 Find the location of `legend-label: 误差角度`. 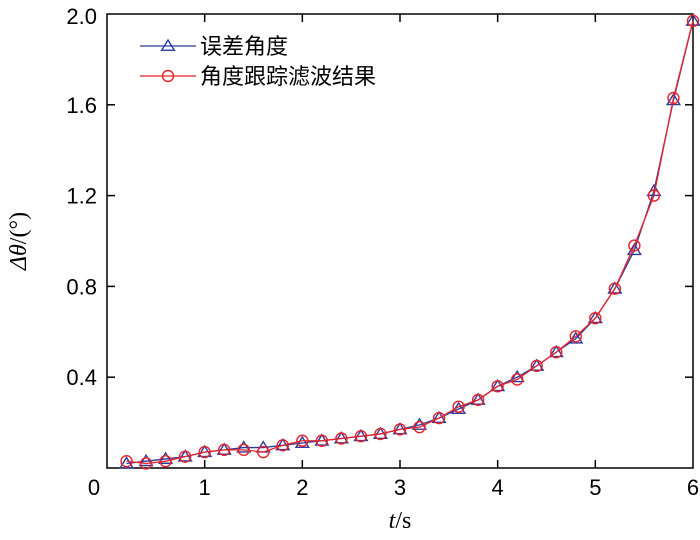

legend-label: 误差角度 is located at coordinates (244, 47).